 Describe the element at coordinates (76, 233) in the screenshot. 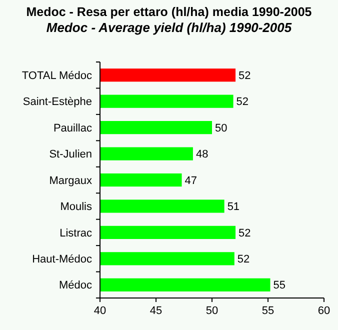

I see `y-tick-label: Listrac` at that location.